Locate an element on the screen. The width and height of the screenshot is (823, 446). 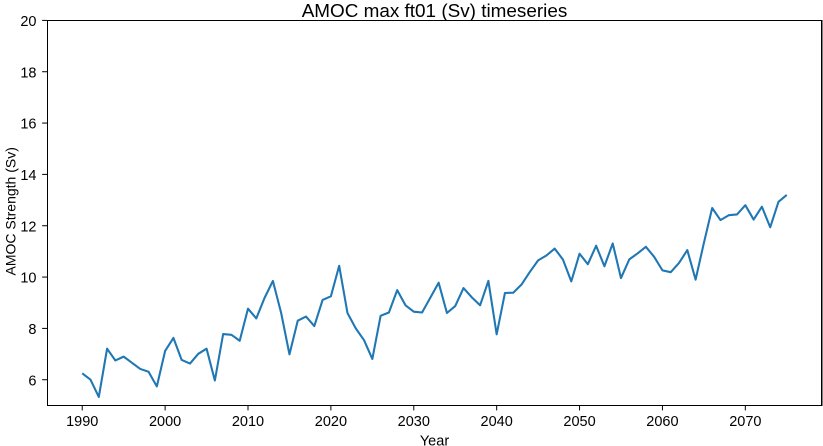
svg-text: Year is located at coordinates (434, 440).